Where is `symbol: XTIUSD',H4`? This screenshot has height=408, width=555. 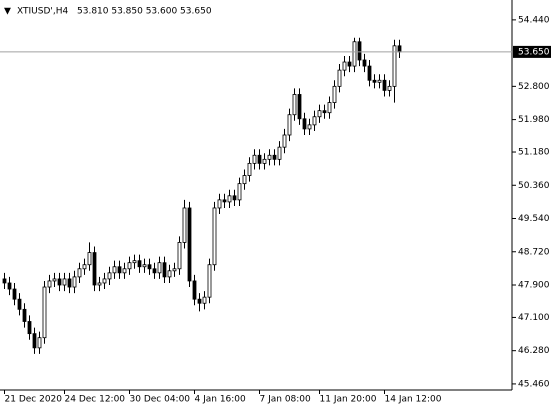
symbol: XTIUSD',H4 is located at coordinates (42, 12).